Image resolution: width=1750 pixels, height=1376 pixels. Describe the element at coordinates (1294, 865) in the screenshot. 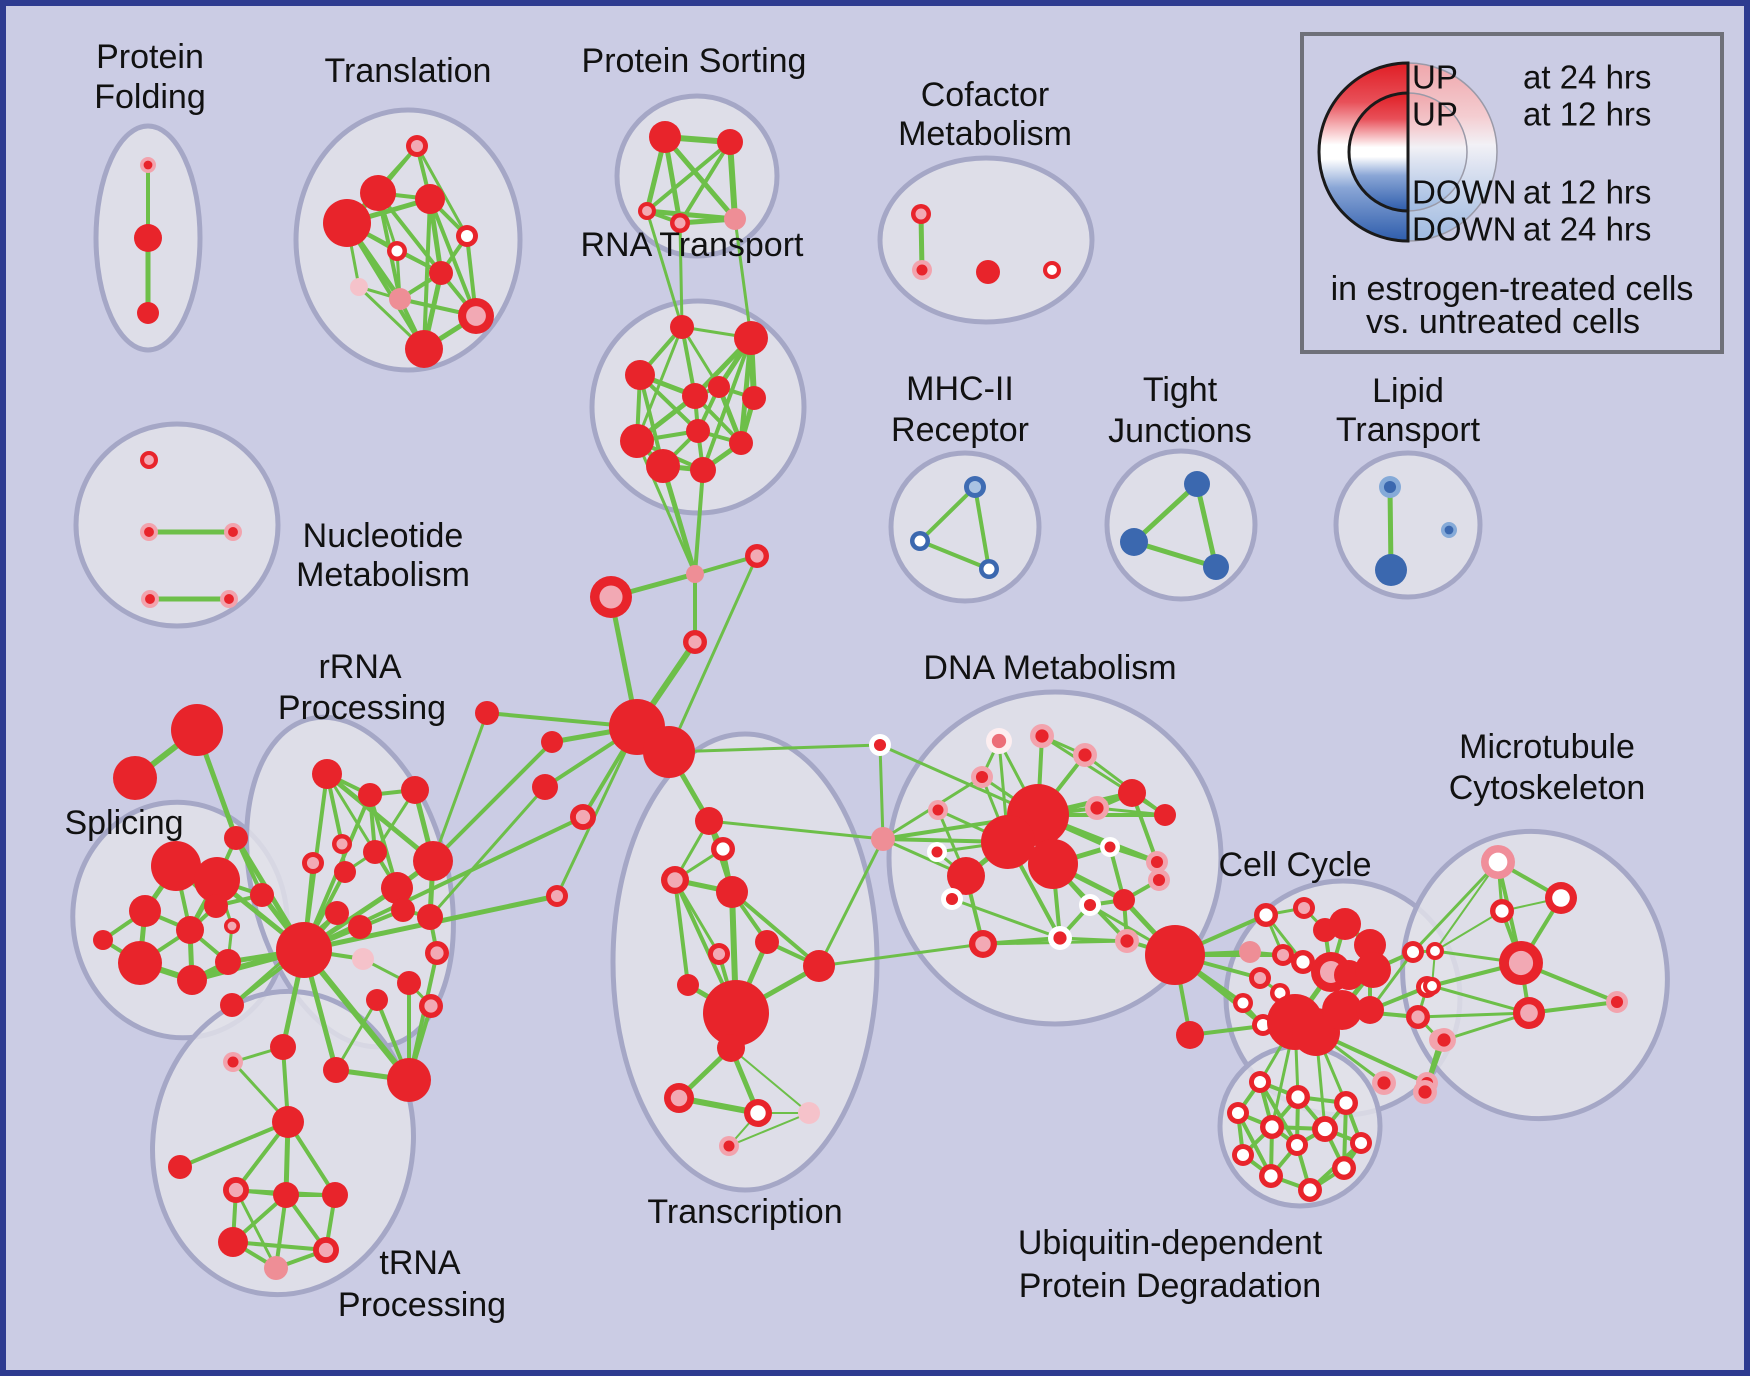

I see `cluster-label: Cell Cycle` at that location.